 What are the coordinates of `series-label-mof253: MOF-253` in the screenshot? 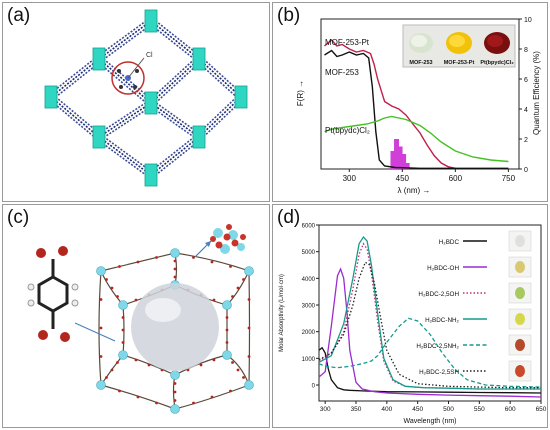 It's located at (342, 72).